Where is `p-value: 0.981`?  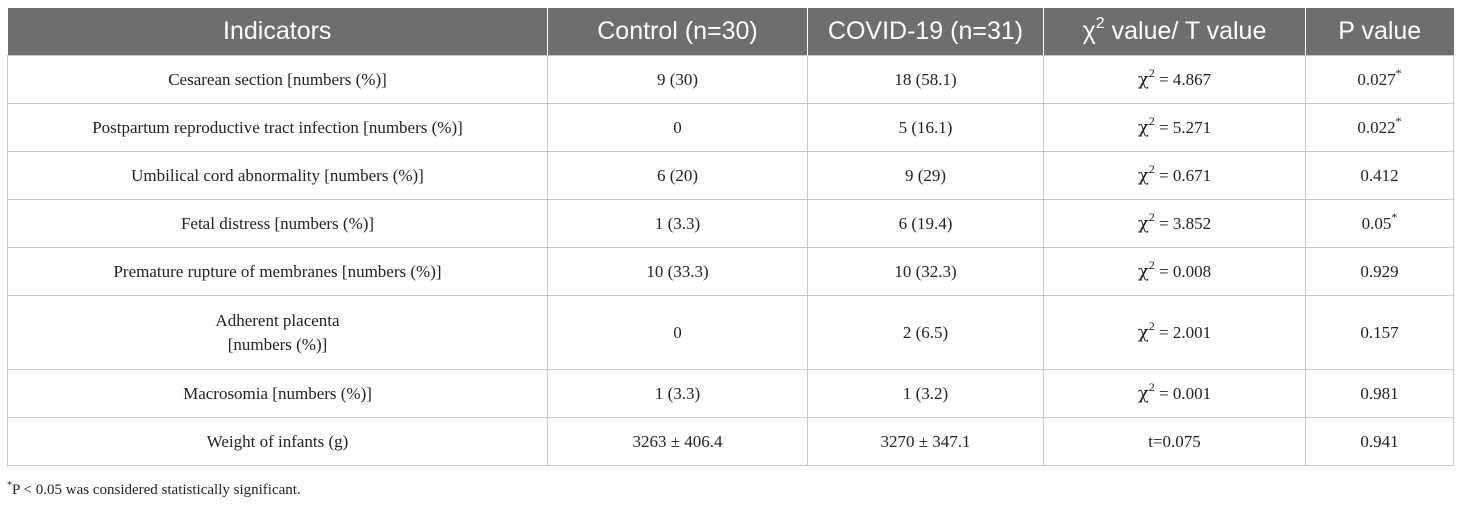 p-value: 0.981 is located at coordinates (1379, 393).